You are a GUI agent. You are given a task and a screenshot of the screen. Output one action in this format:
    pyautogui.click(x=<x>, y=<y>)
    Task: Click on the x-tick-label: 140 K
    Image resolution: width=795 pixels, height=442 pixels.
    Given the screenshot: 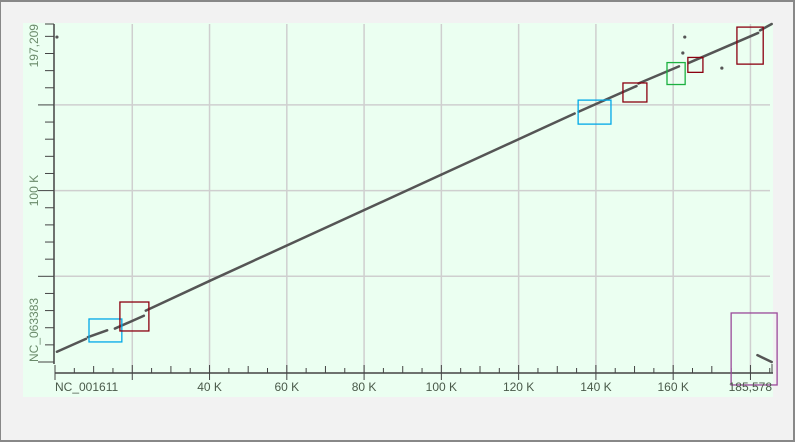 What is the action you would take?
    pyautogui.click(x=595, y=387)
    